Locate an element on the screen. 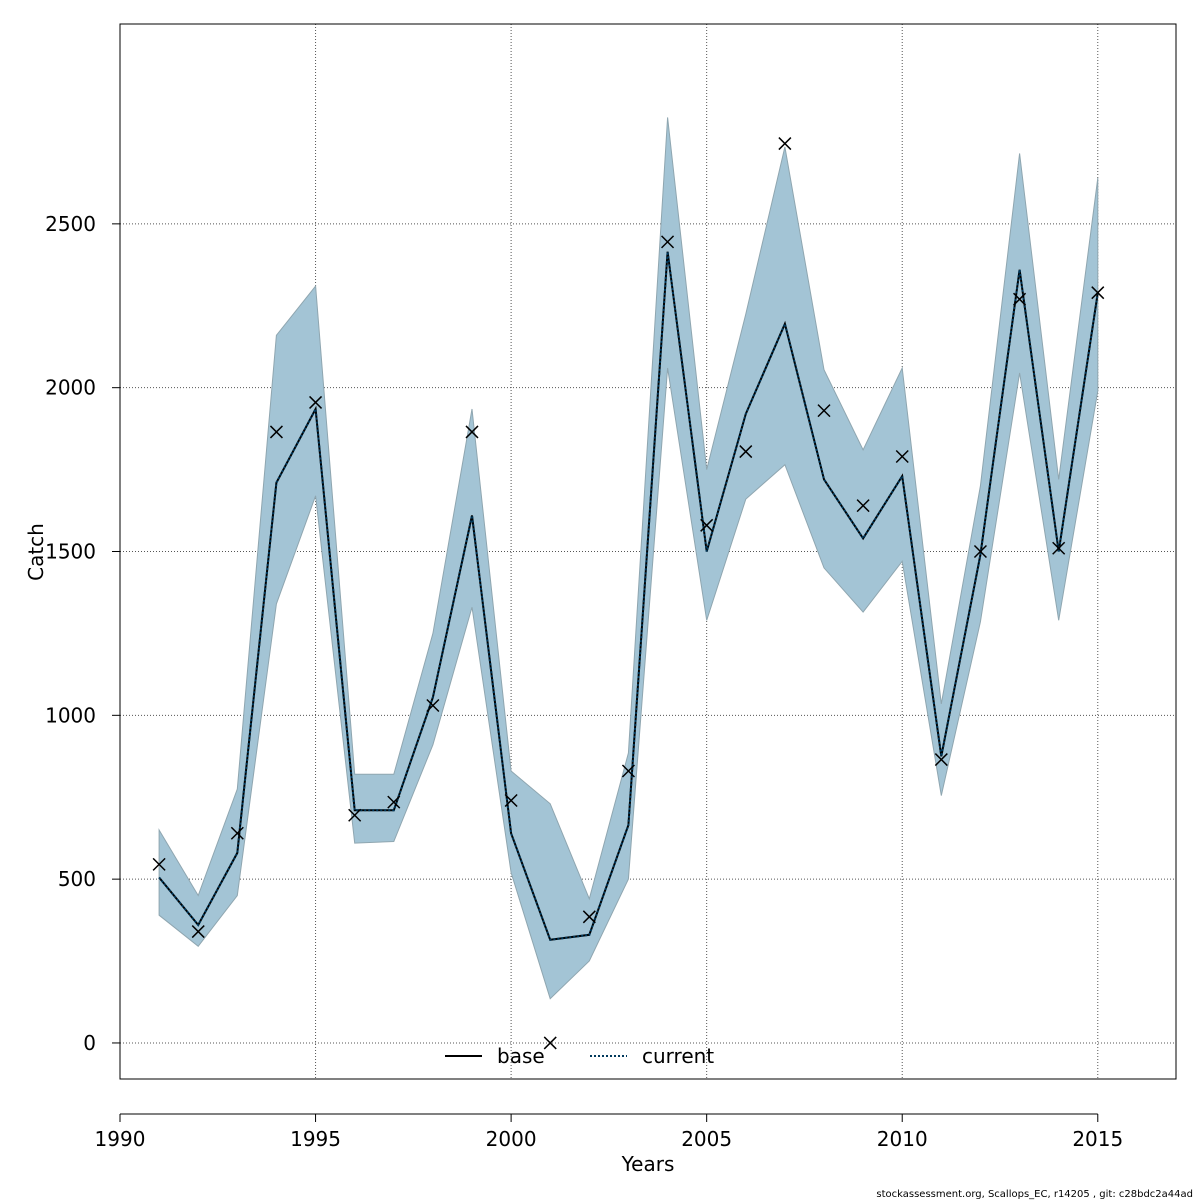 The image size is (1200, 1200). observed-point-2015 is located at coordinates (1098, 293).